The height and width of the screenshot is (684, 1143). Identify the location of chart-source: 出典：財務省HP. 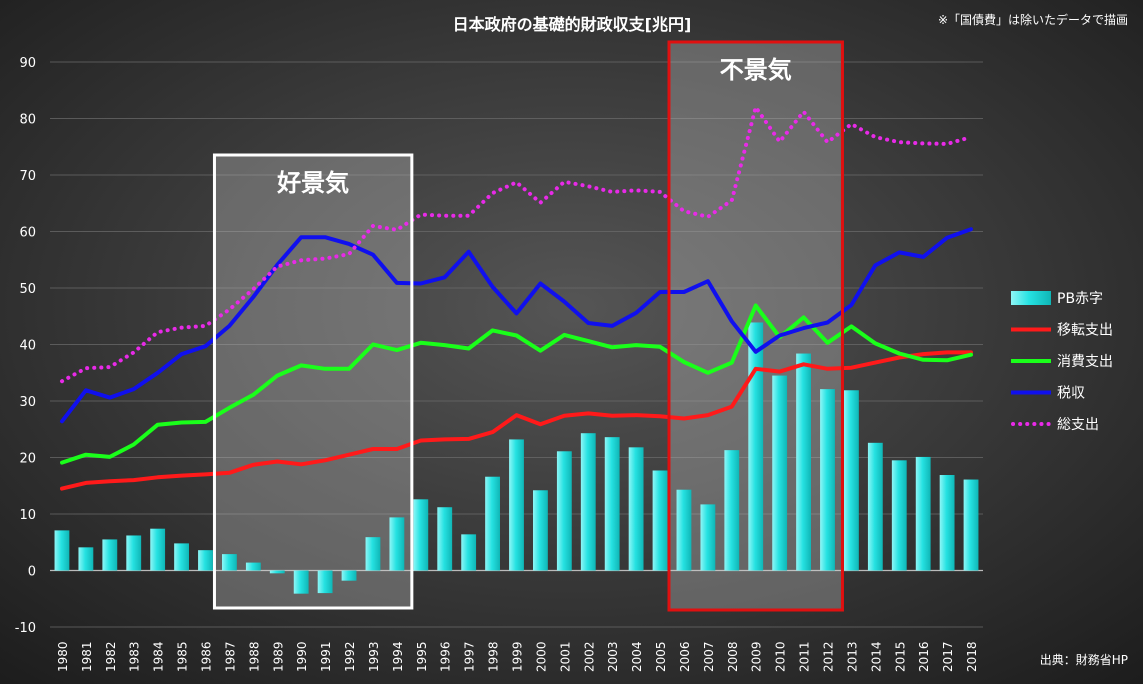
(1084, 659).